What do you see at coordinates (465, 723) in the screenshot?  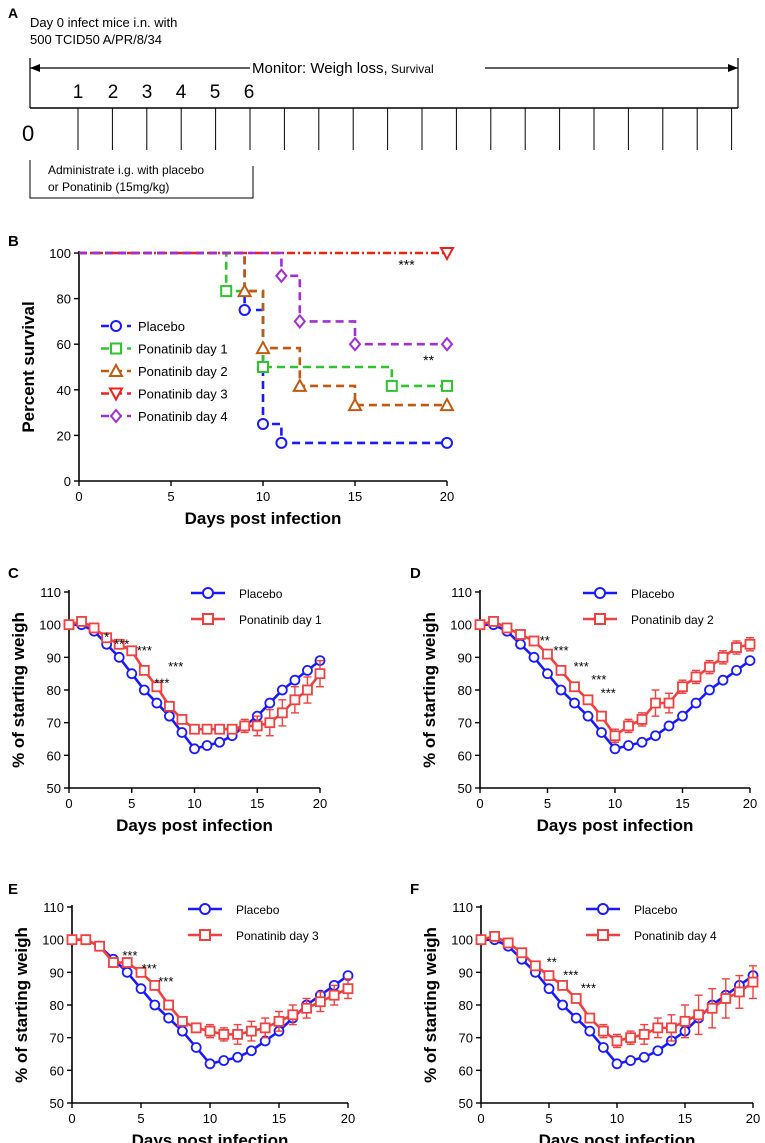 I see `y-tick-label: 70` at bounding box center [465, 723].